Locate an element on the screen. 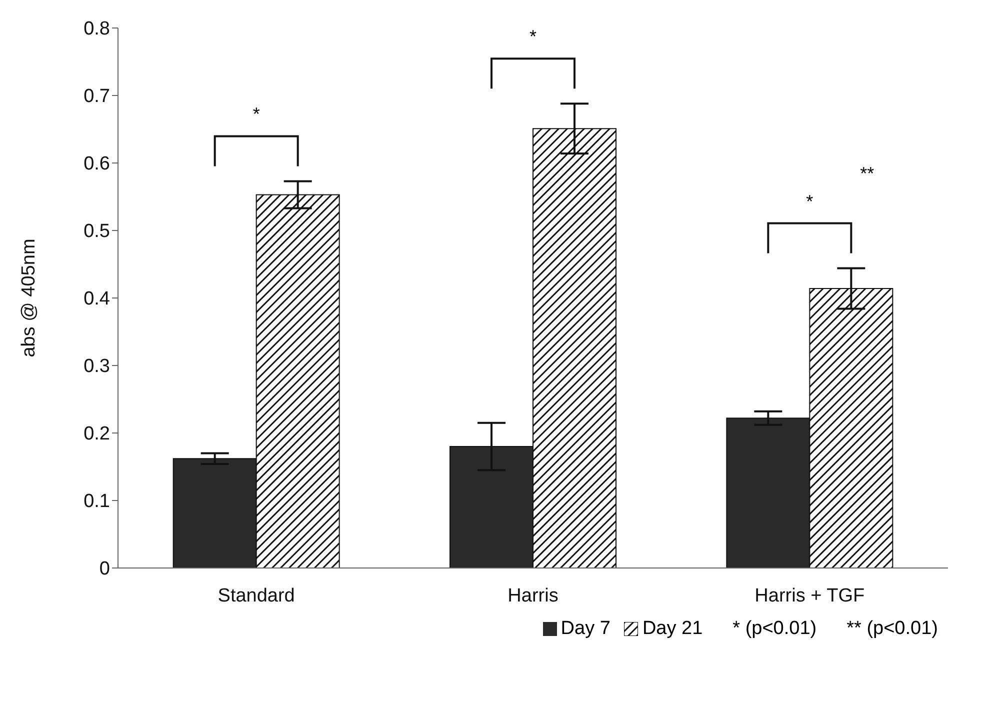 Image resolution: width=992 pixels, height=704 pixels. y-tick-label: 0.2 is located at coordinates (97, 434).